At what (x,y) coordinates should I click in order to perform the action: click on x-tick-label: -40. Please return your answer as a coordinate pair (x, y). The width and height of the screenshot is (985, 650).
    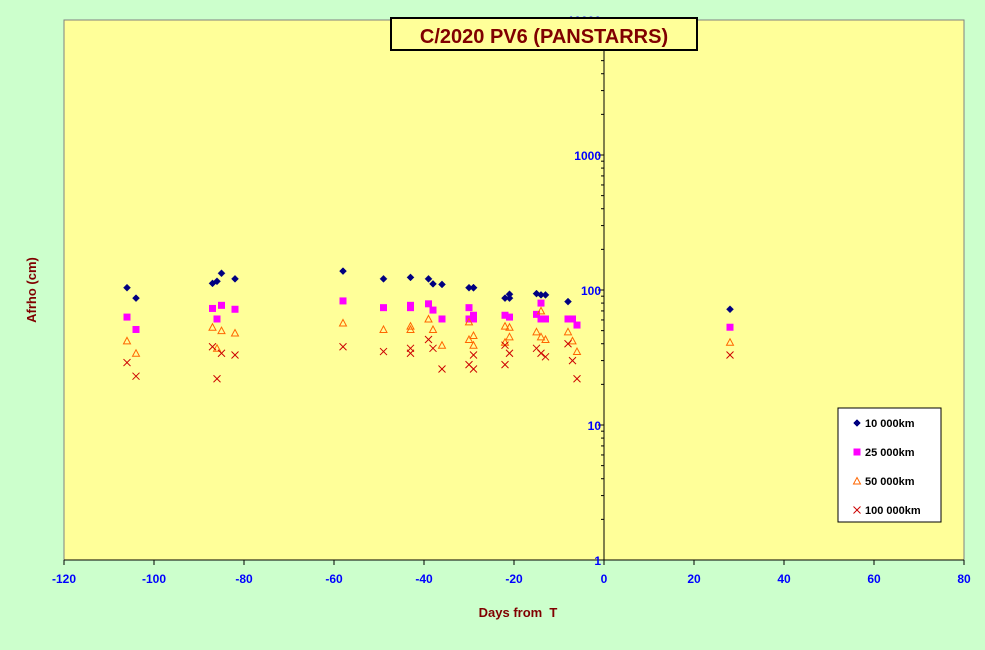
    Looking at the image, I should click on (424, 579).